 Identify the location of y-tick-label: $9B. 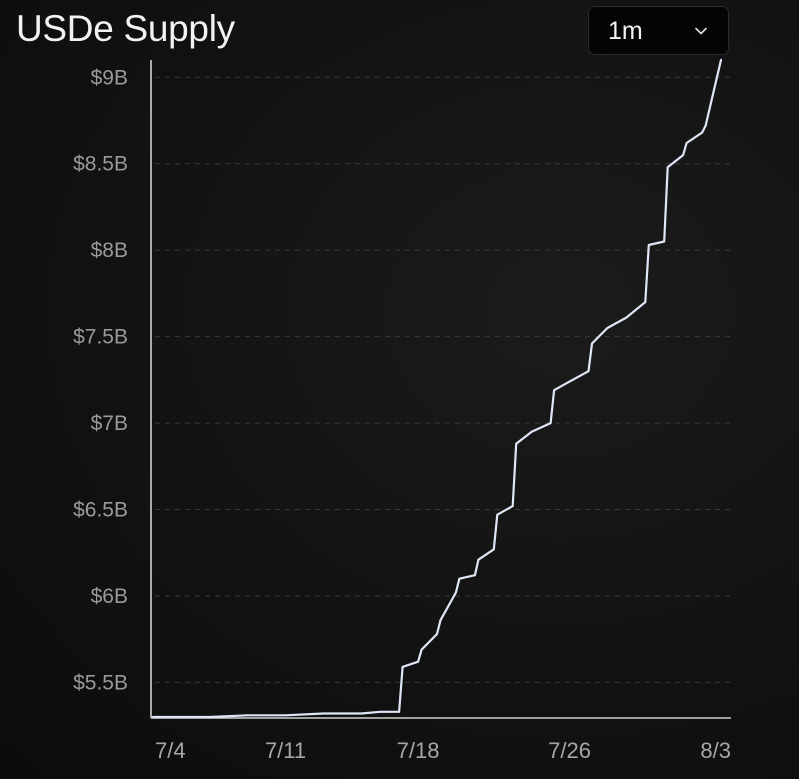
(109, 77).